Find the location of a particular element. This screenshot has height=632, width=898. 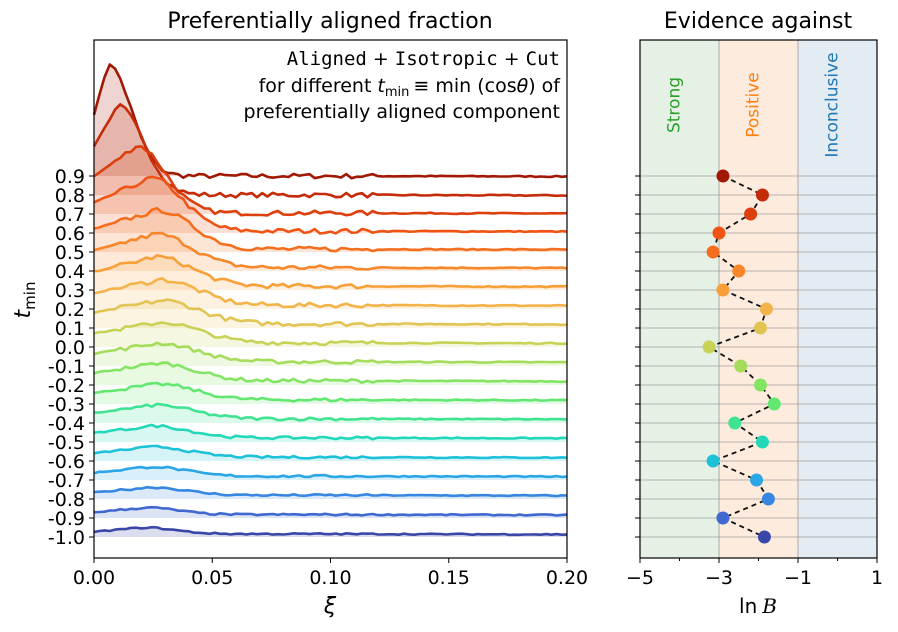

y-tick-label: 0.4 is located at coordinates (70, 272).